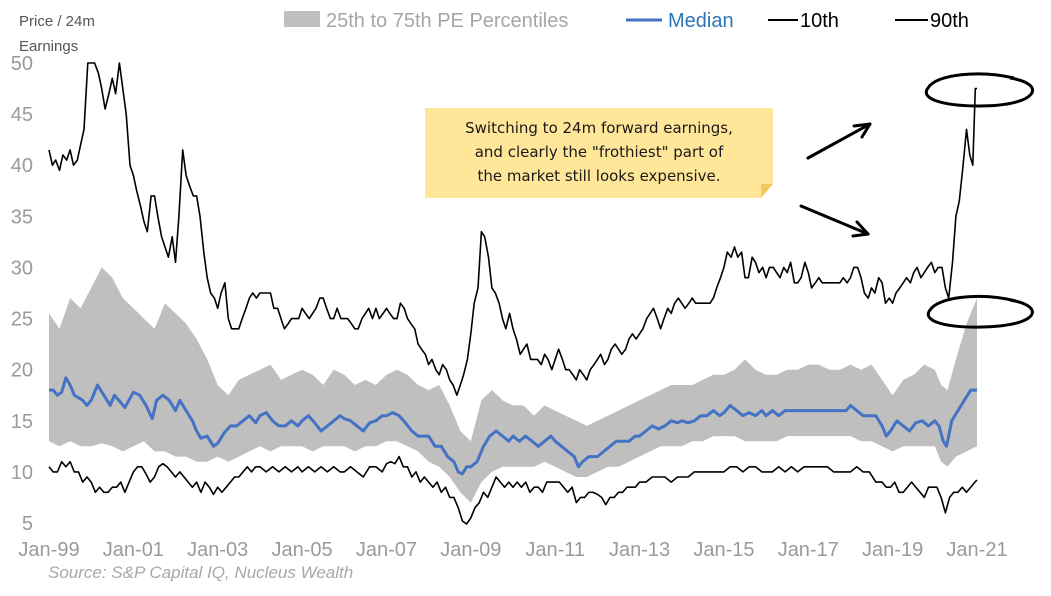 Image resolution: width=1051 pixels, height=596 pixels. I want to click on x-tick-label: Jan-11, so click(555, 550).